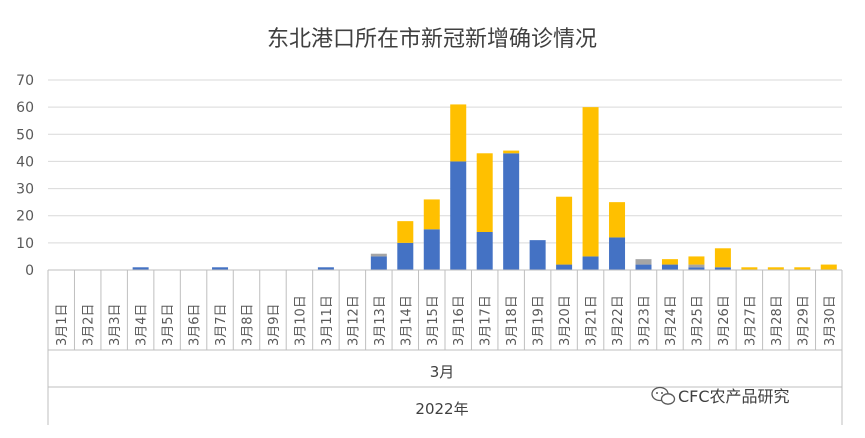 This screenshot has width=865, height=438. I want to click on x-tick-label: 3月22日, so click(618, 320).